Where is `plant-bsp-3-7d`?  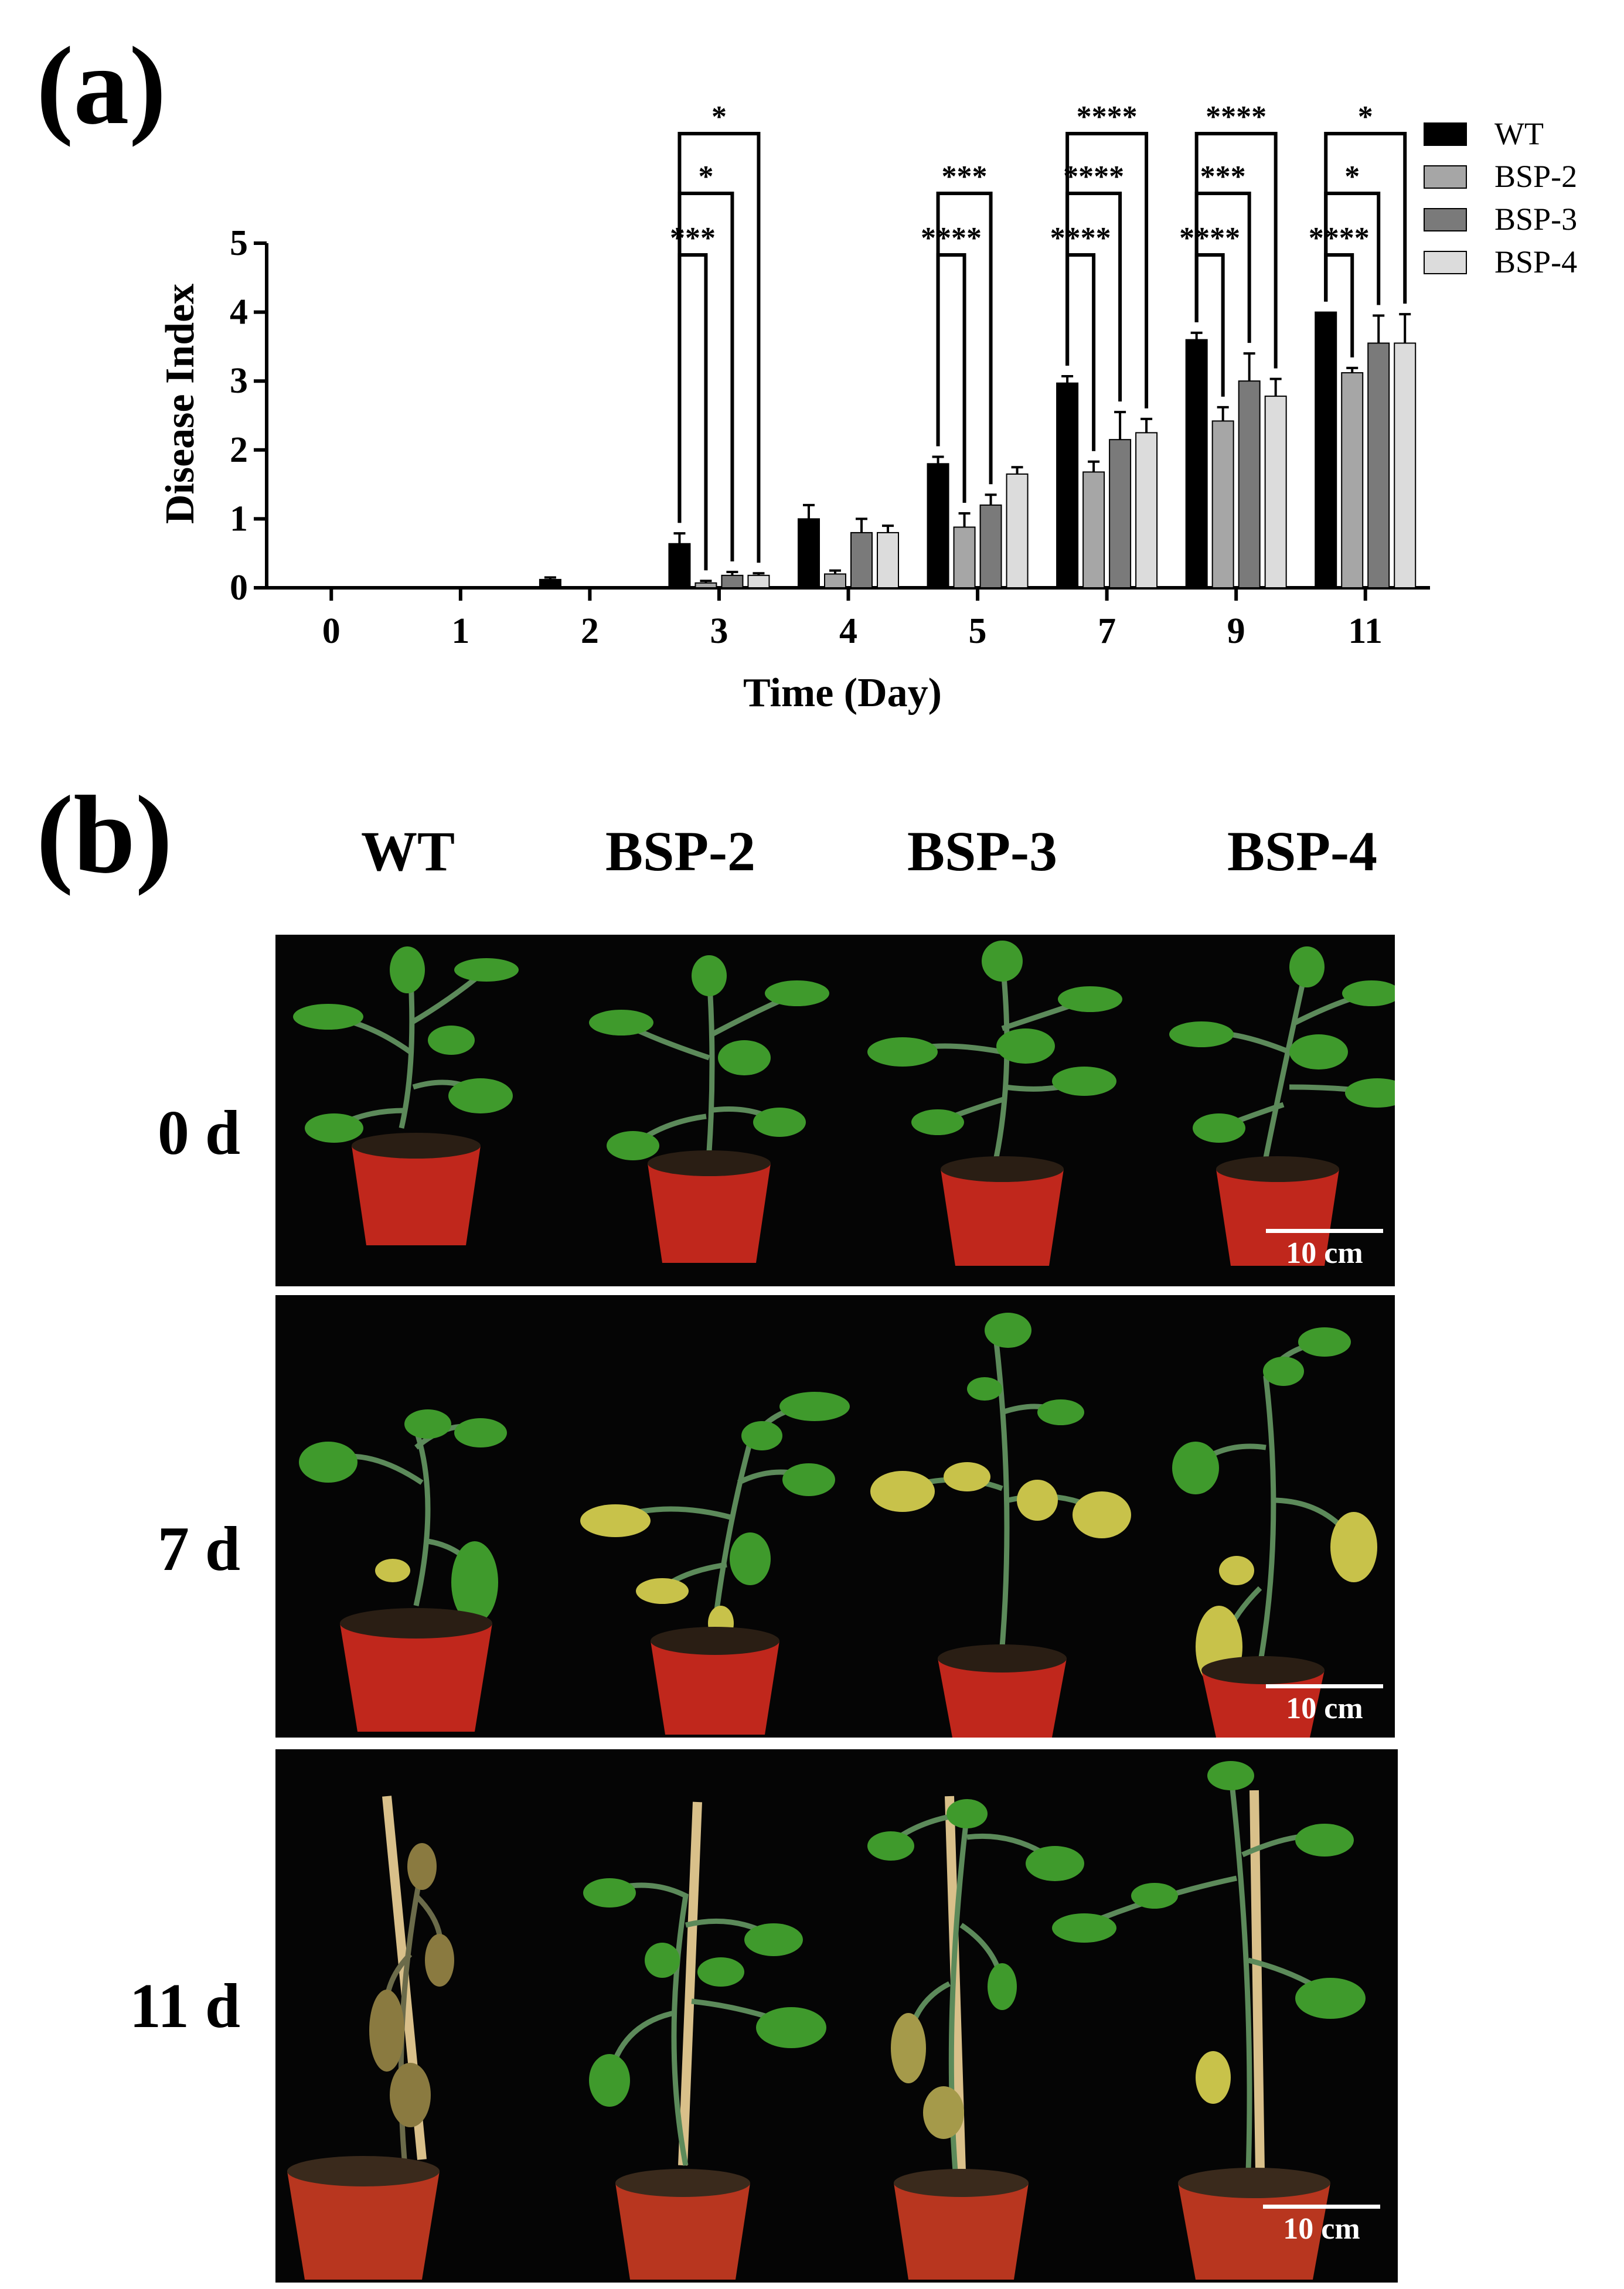
plant-bsp-3-7d is located at coordinates (1000, 1526).